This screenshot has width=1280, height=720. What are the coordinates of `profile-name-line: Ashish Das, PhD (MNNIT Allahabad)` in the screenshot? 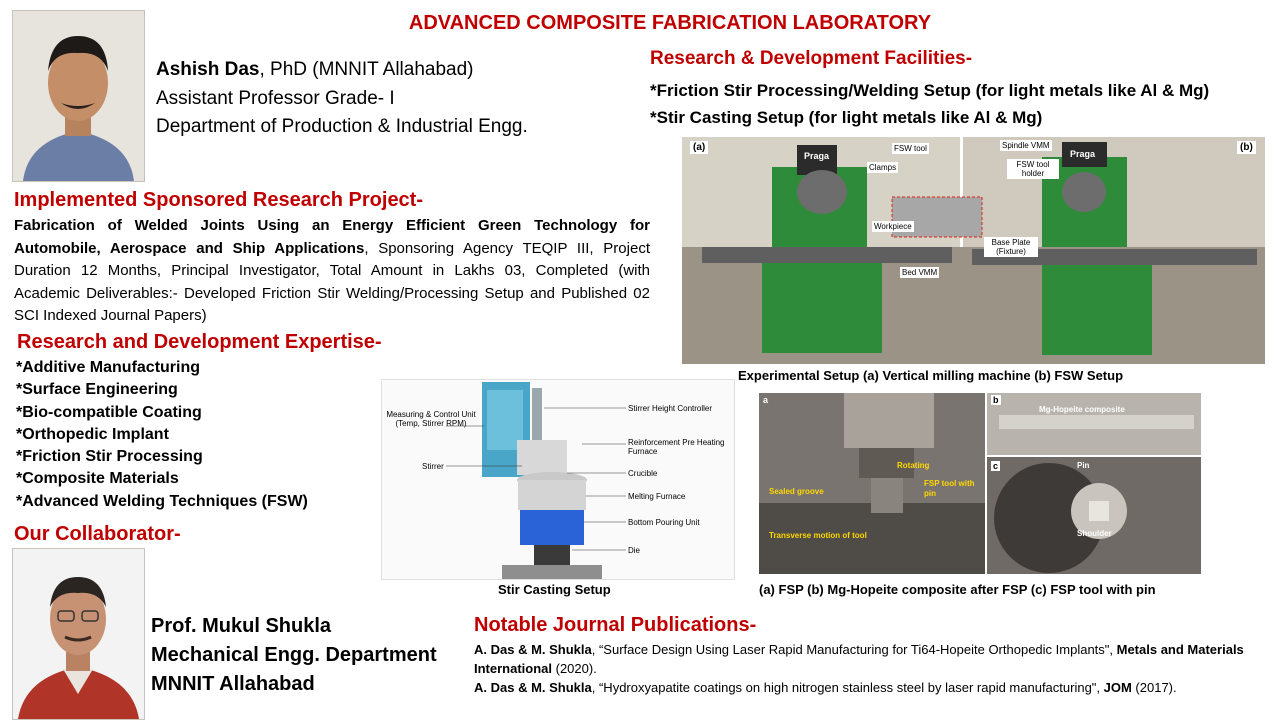 It's located at (342, 70).